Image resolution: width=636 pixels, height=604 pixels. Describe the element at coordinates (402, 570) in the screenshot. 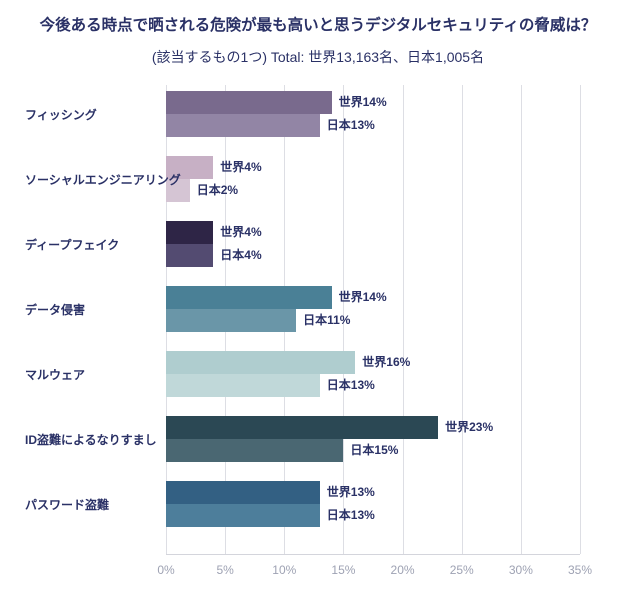

I see `x-axis-tick-label: 20%` at that location.